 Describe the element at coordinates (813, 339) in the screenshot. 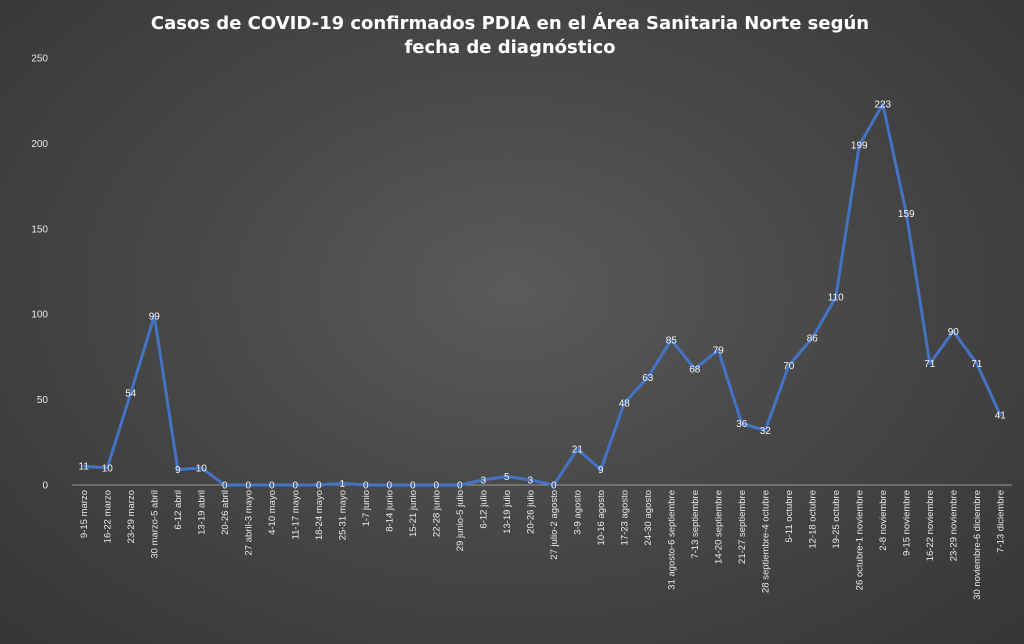

I see `data-label: 86` at that location.